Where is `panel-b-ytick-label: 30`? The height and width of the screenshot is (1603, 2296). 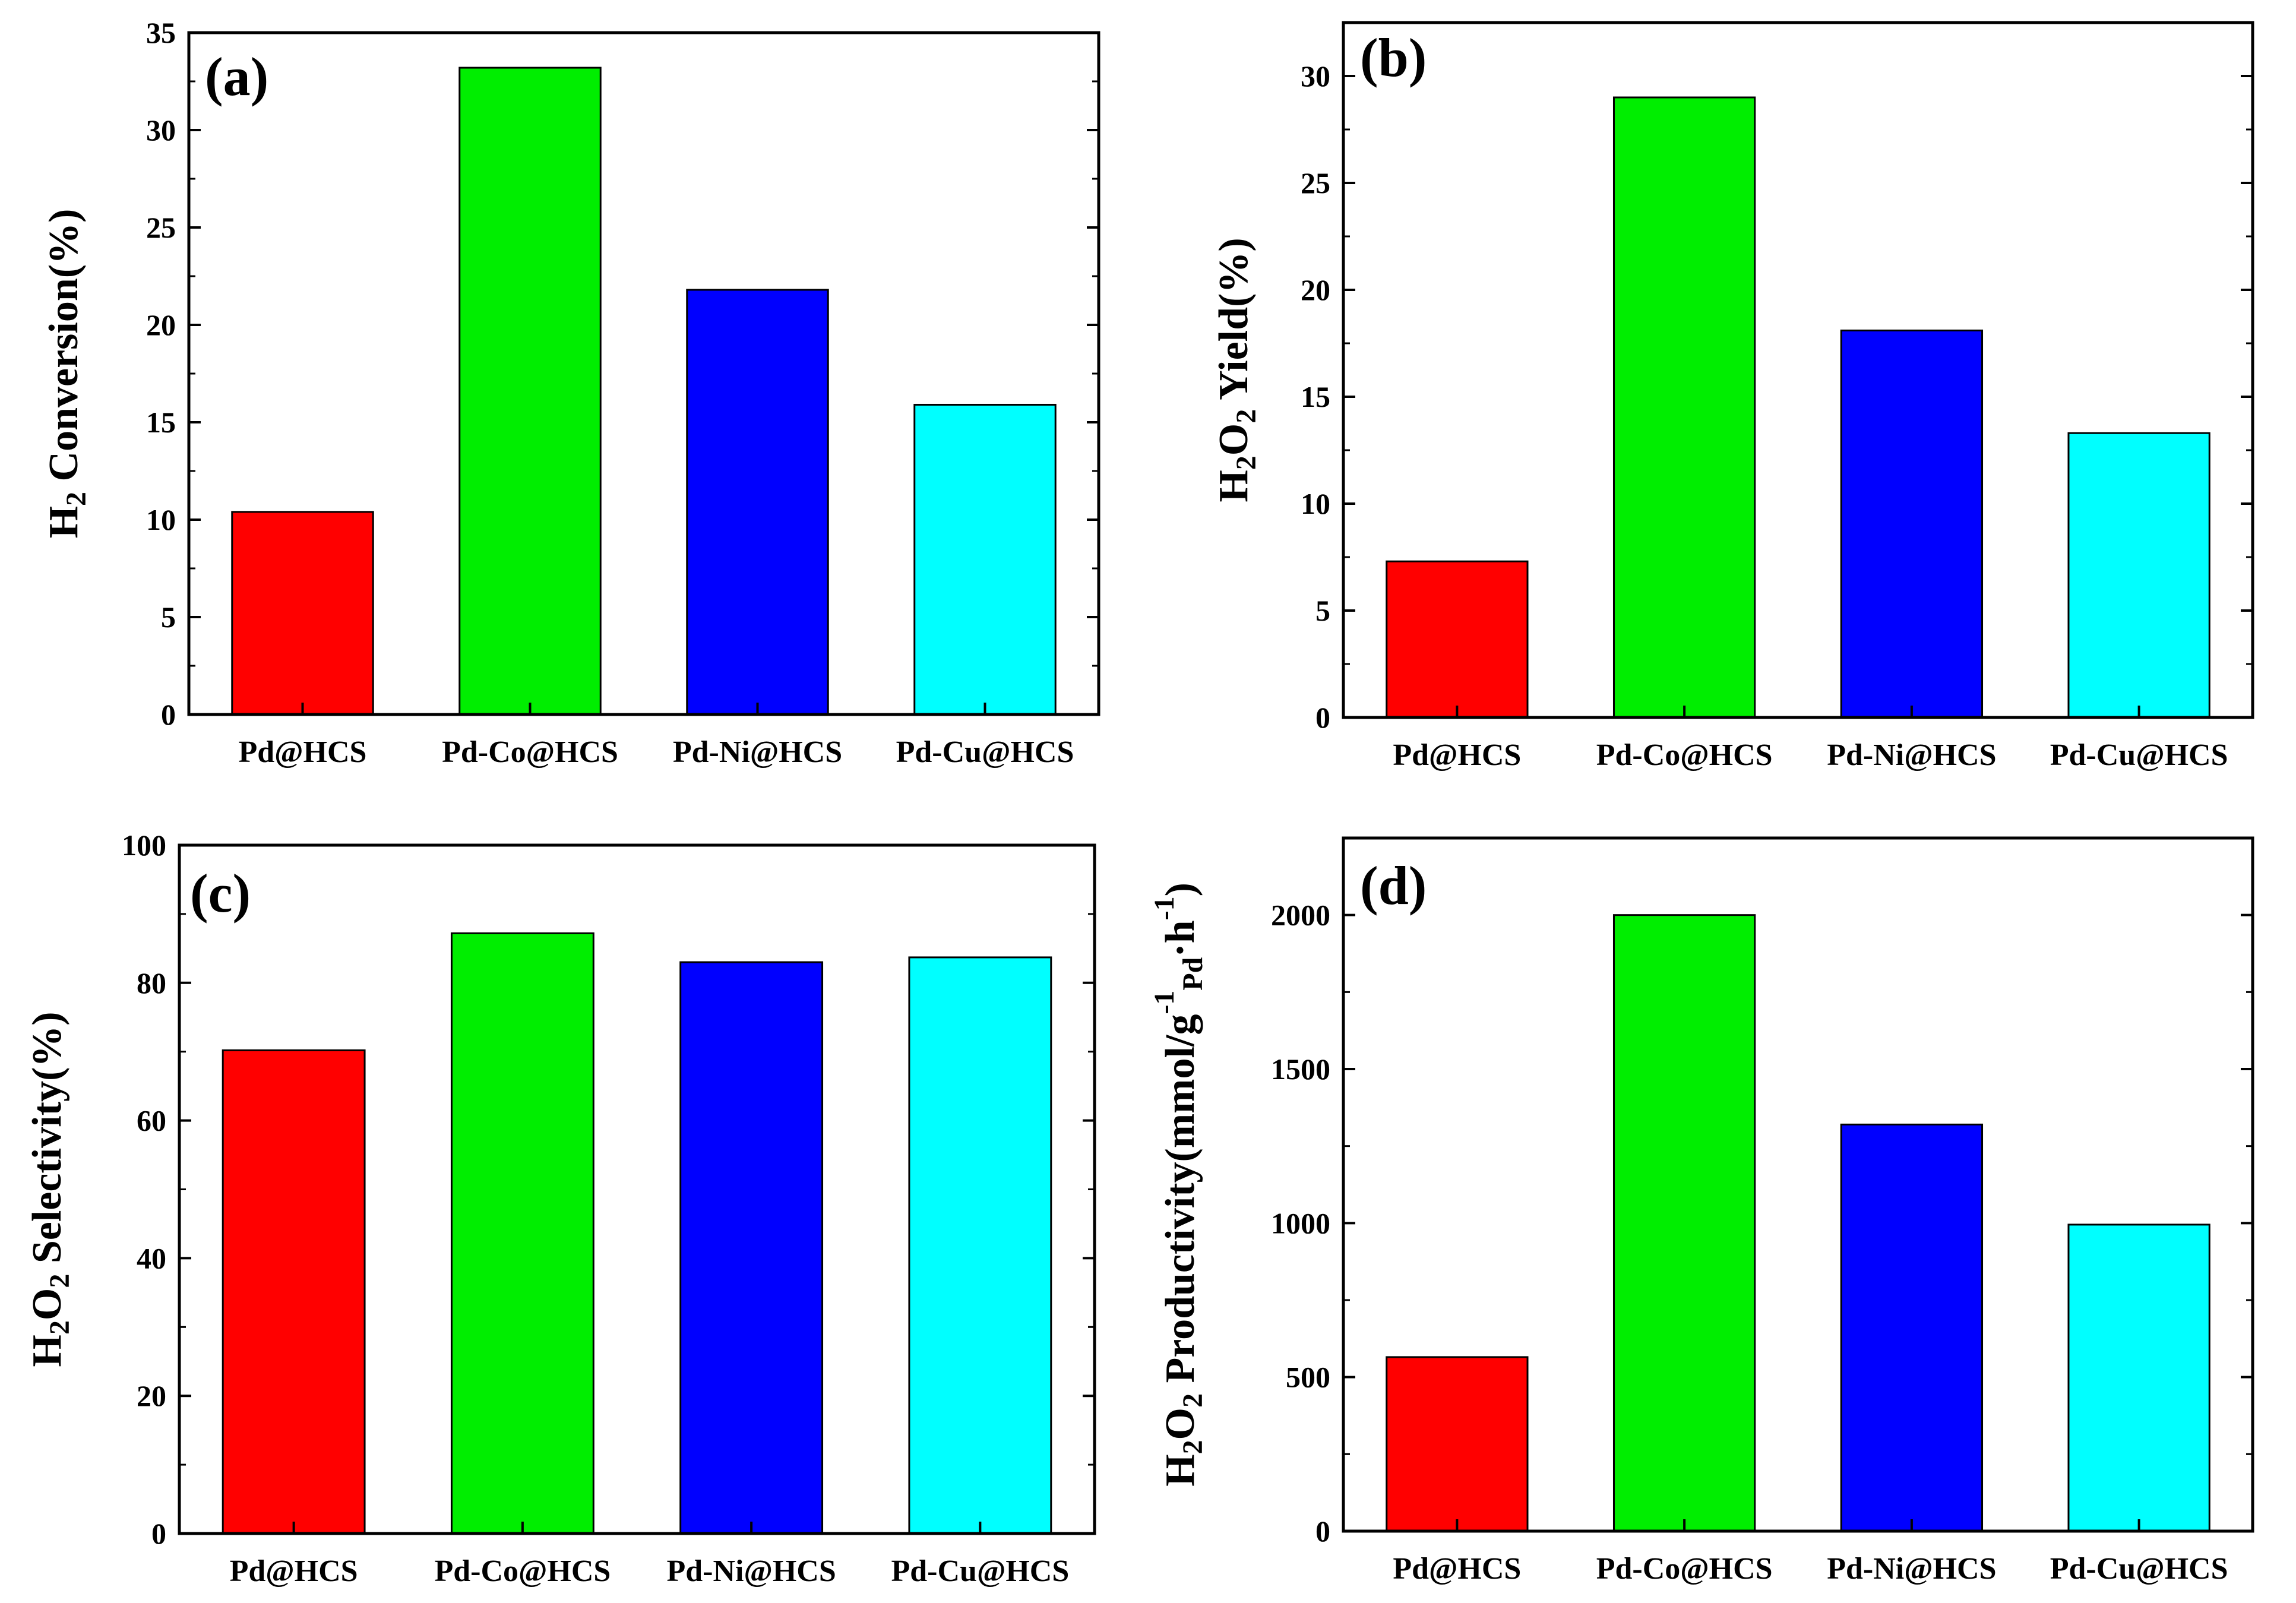 panel-b-ytick-label: 30 is located at coordinates (1315, 76).